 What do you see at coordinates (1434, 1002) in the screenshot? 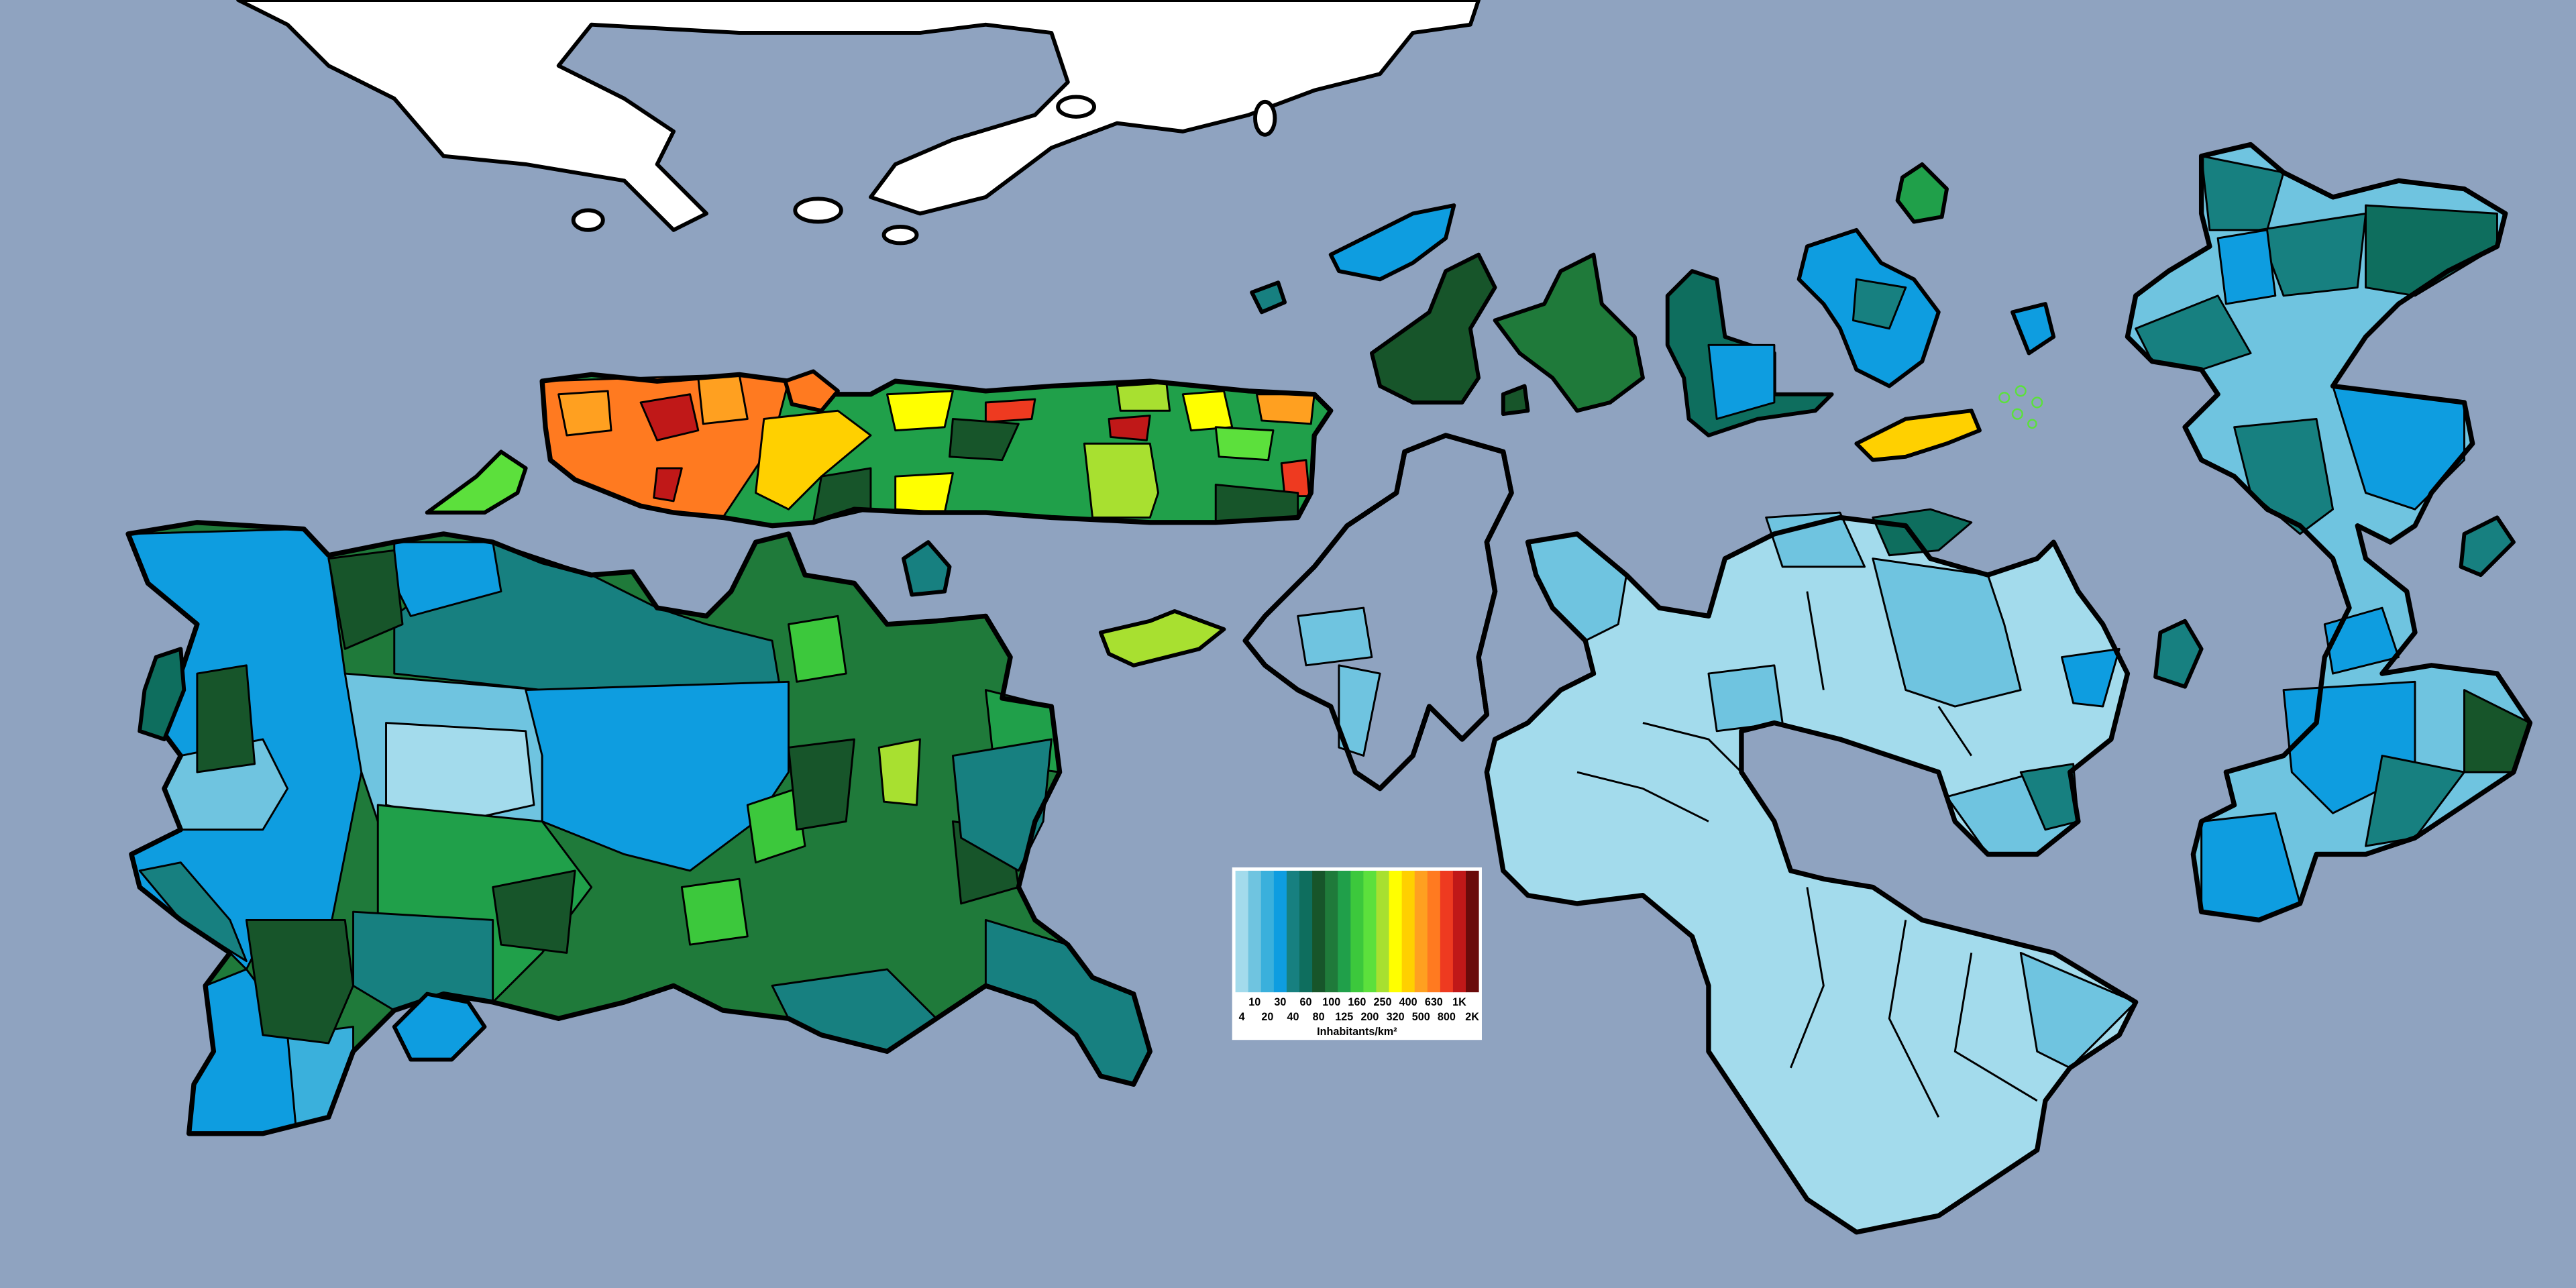
I see `legend-label: 630` at bounding box center [1434, 1002].